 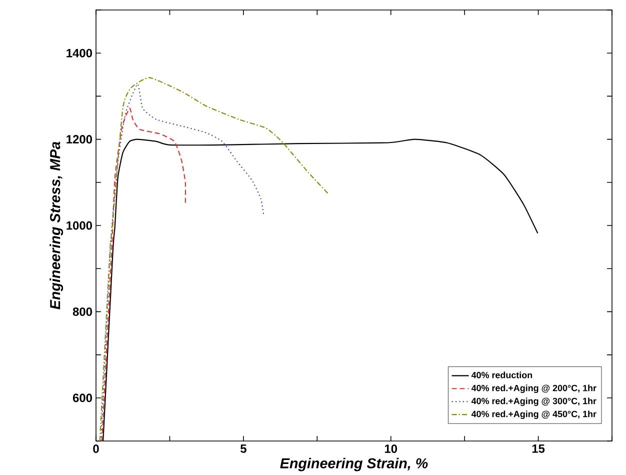 I want to click on legend-label: 40% red.+Aging @ 450°C, 1hr, so click(x=533, y=415).